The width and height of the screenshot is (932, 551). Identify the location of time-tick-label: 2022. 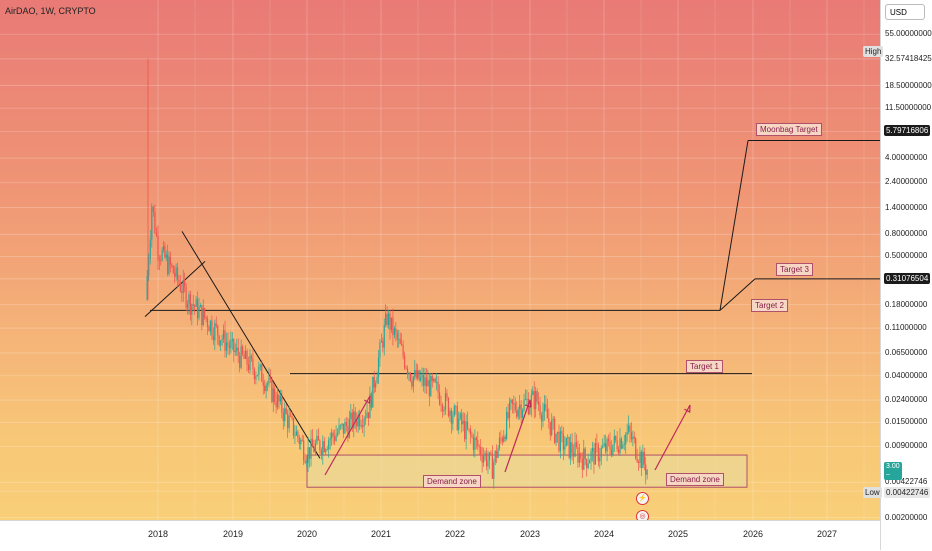
(455, 534).